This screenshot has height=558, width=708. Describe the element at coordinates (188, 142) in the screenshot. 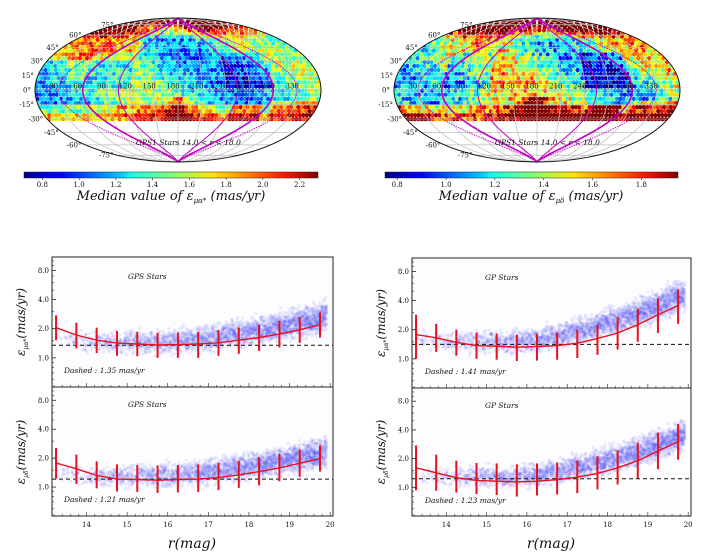

I see `map-annotation-left: GPS1 Stars 14.0 < r < 18.0` at that location.